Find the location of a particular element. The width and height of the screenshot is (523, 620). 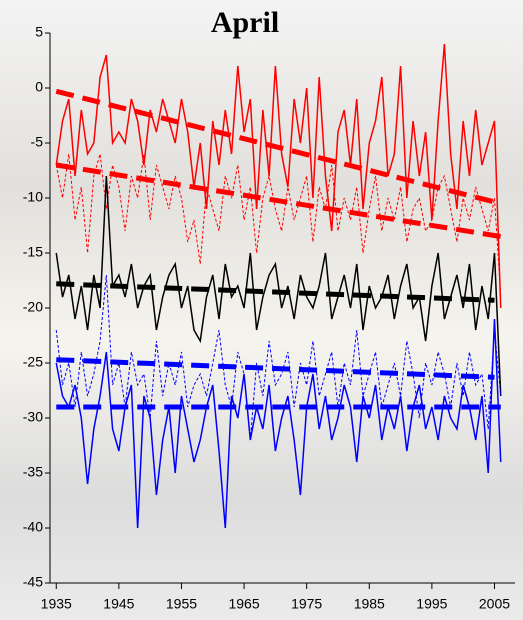

x-tick-label: 1985 is located at coordinates (369, 604).